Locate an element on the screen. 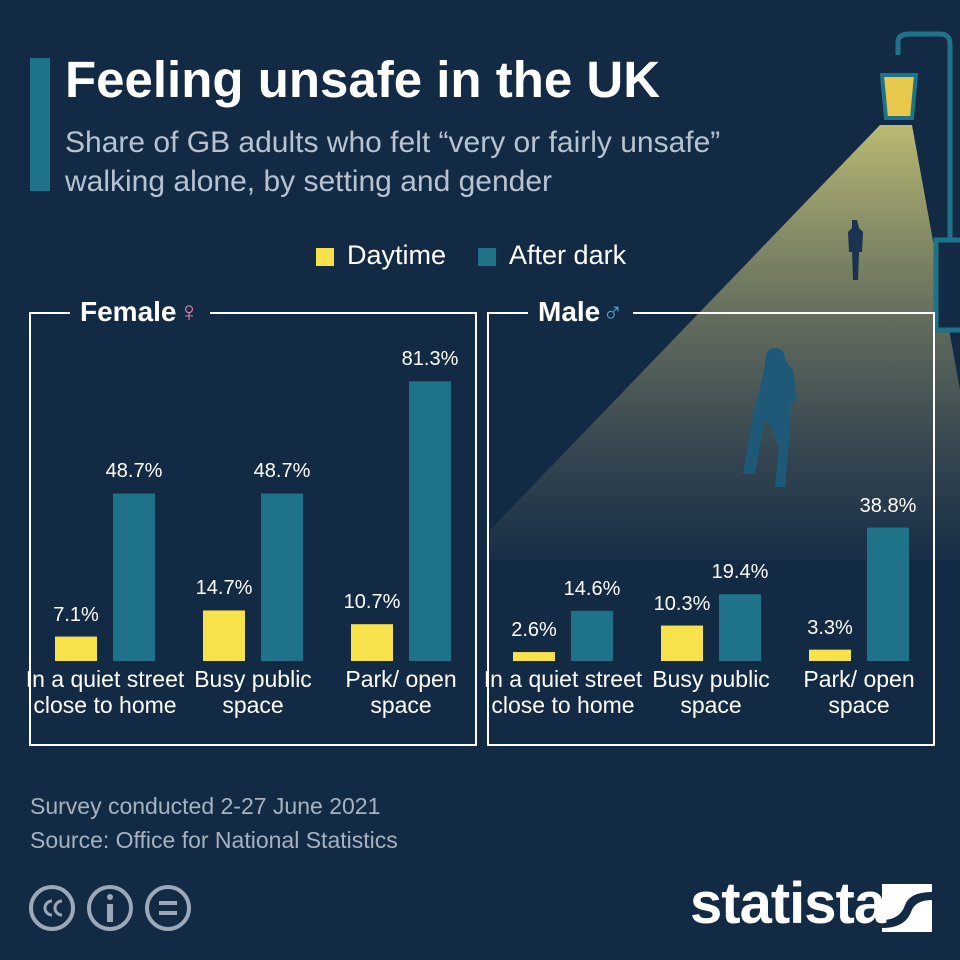  lamp-head is located at coordinates (899, 96).